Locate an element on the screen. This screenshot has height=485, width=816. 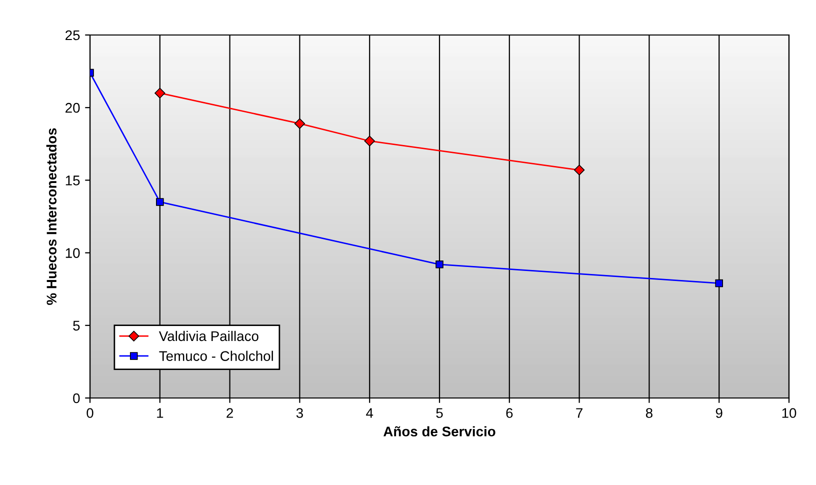
y-tick-label: 5 is located at coordinates (76, 325).